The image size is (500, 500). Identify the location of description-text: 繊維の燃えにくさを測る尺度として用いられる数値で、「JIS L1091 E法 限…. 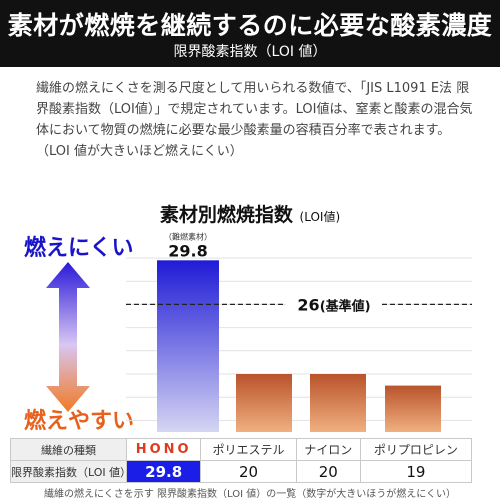
(254, 120).